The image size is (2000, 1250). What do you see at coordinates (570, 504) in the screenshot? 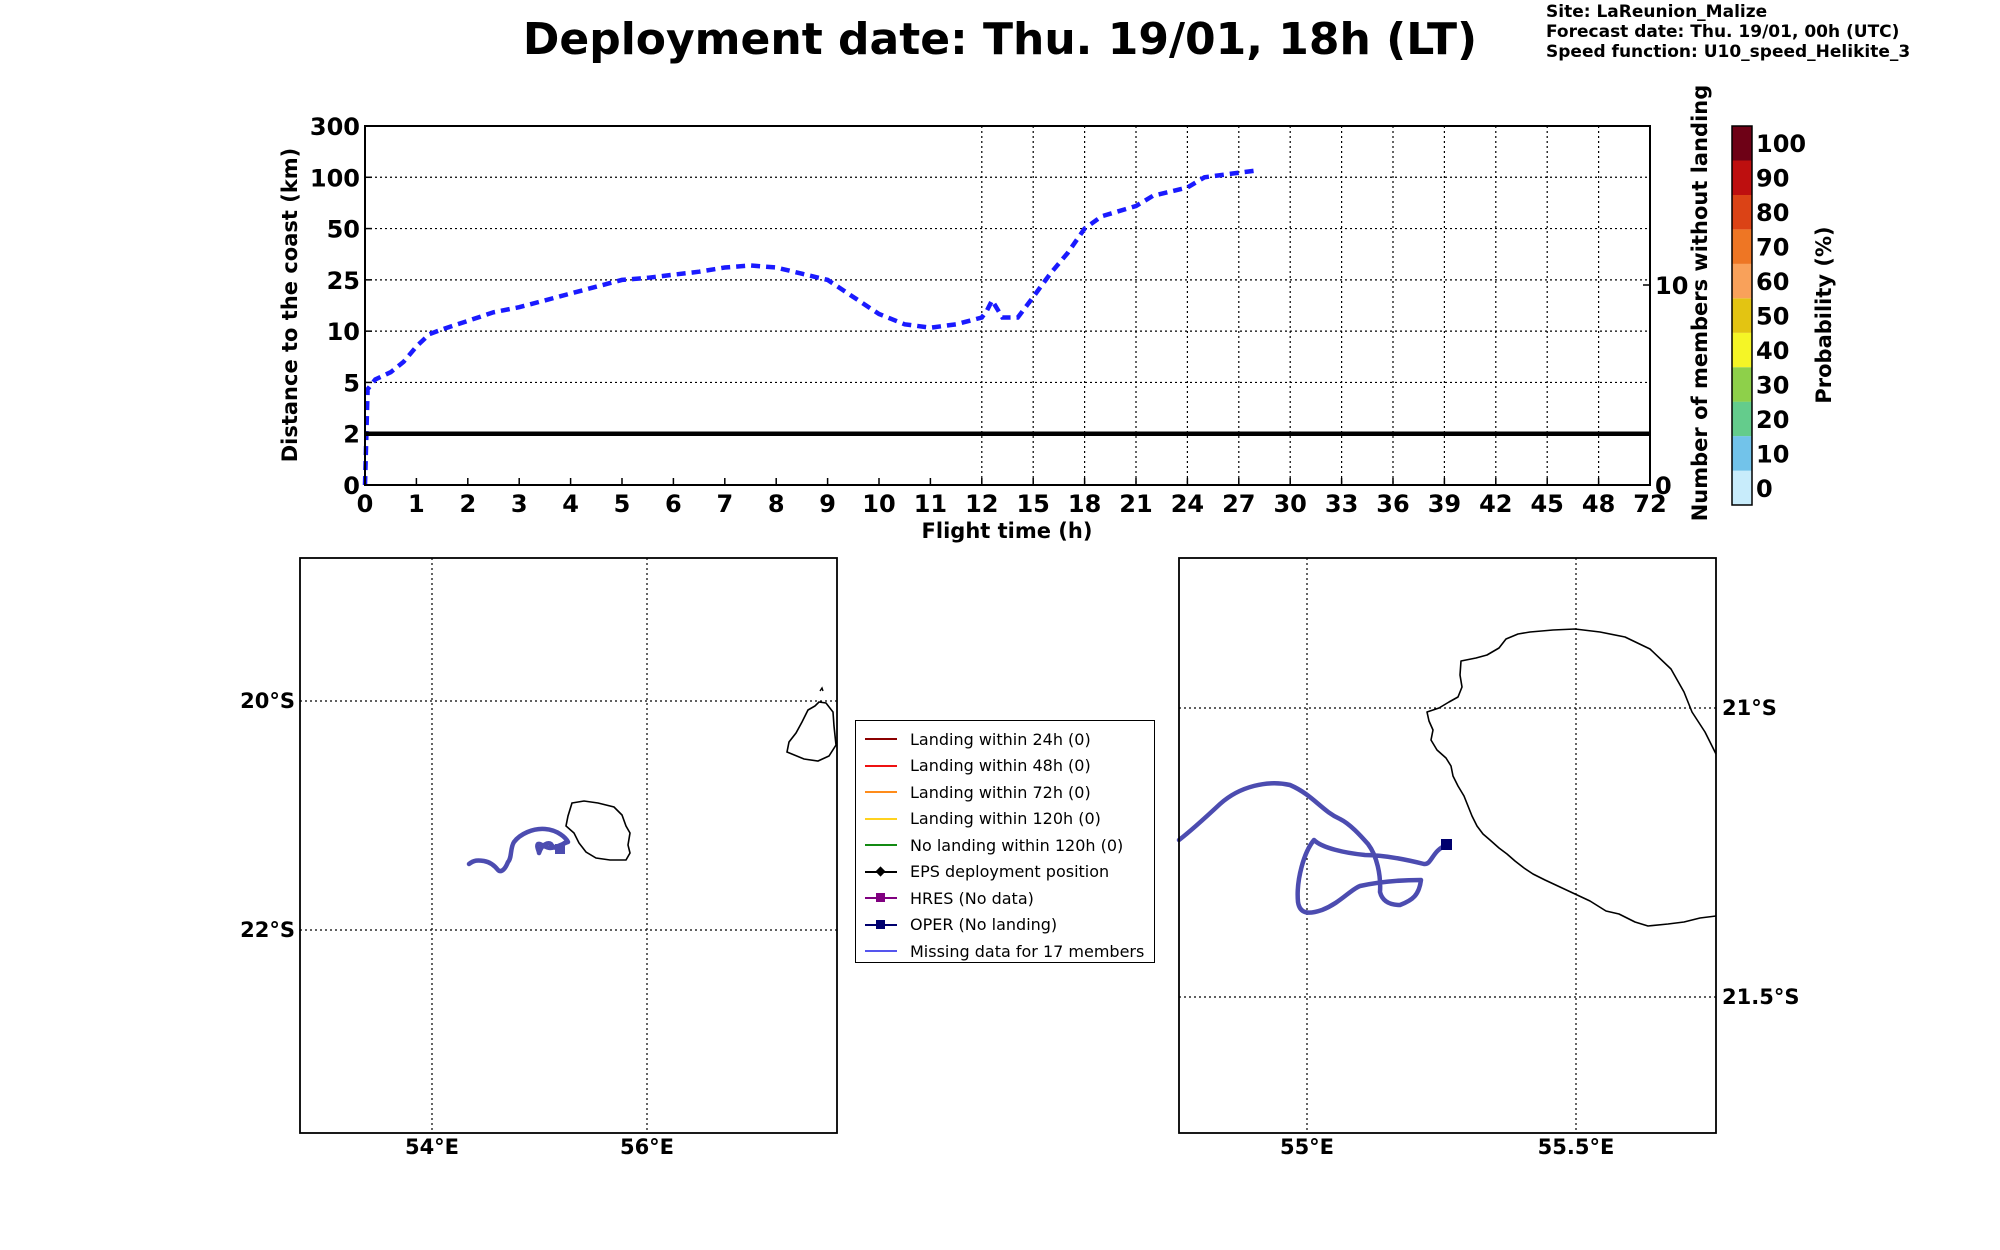
I see `x-tick-label: 4` at bounding box center [570, 504].